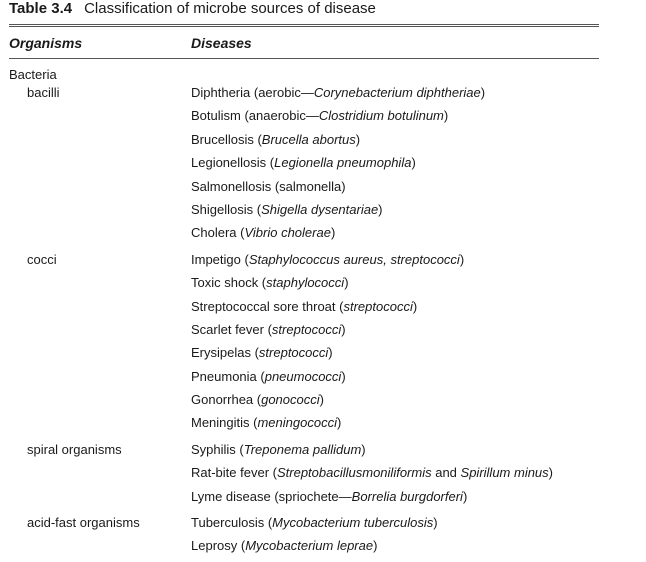  What do you see at coordinates (234, 473) in the screenshot?
I see `disease-text: Rat-bite fever (` at bounding box center [234, 473].